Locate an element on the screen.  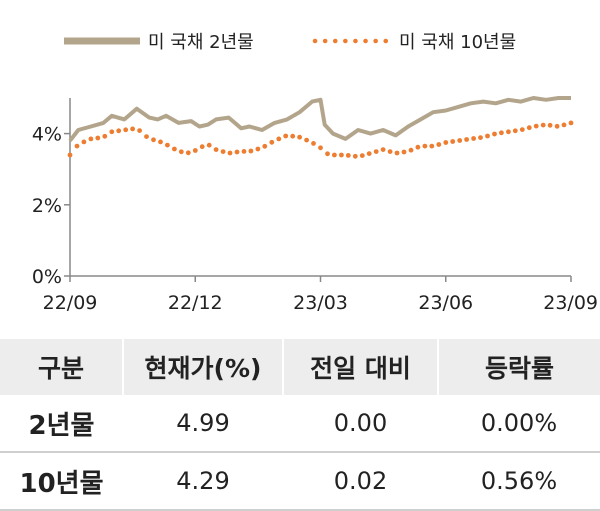
table-header-row: 구분 현재가(%) 전일 대비 등락률 is located at coordinates (300, 367).